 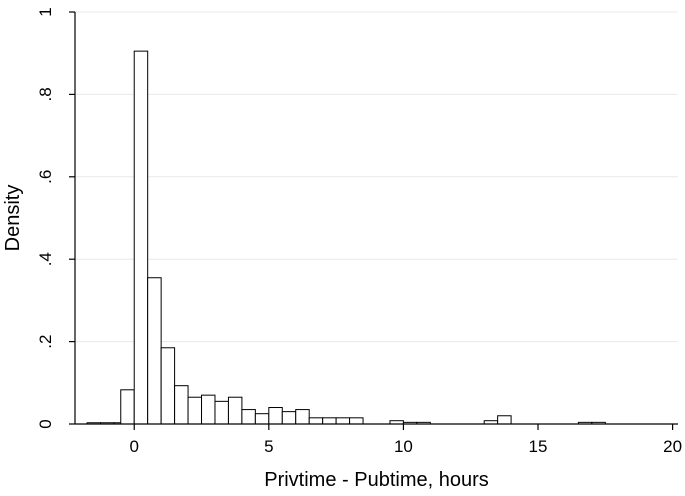 I want to click on y-tick-label-2: .4, so click(x=45, y=259).